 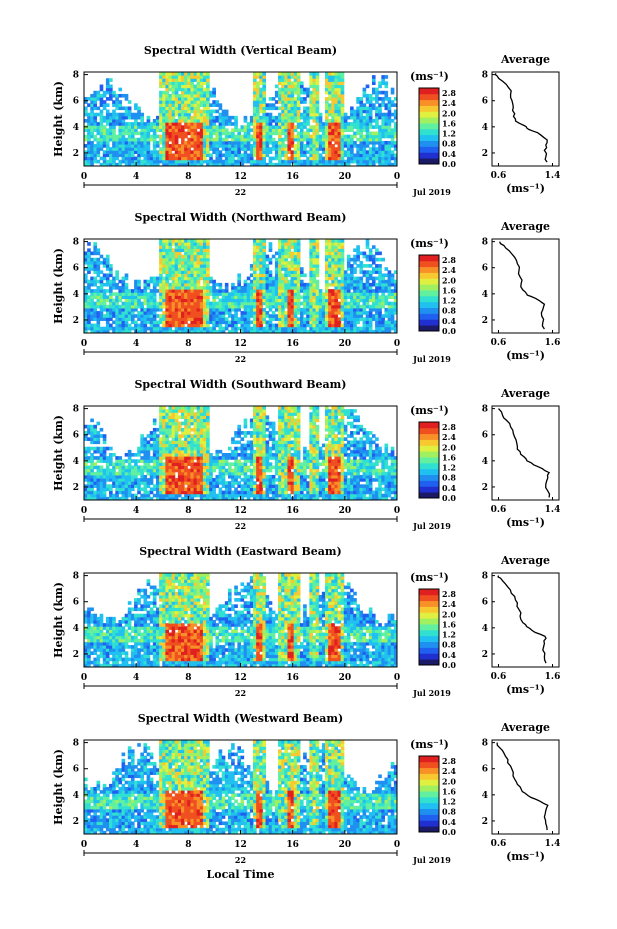 I want to click on colorbar-swatch, so click(x=429, y=310).